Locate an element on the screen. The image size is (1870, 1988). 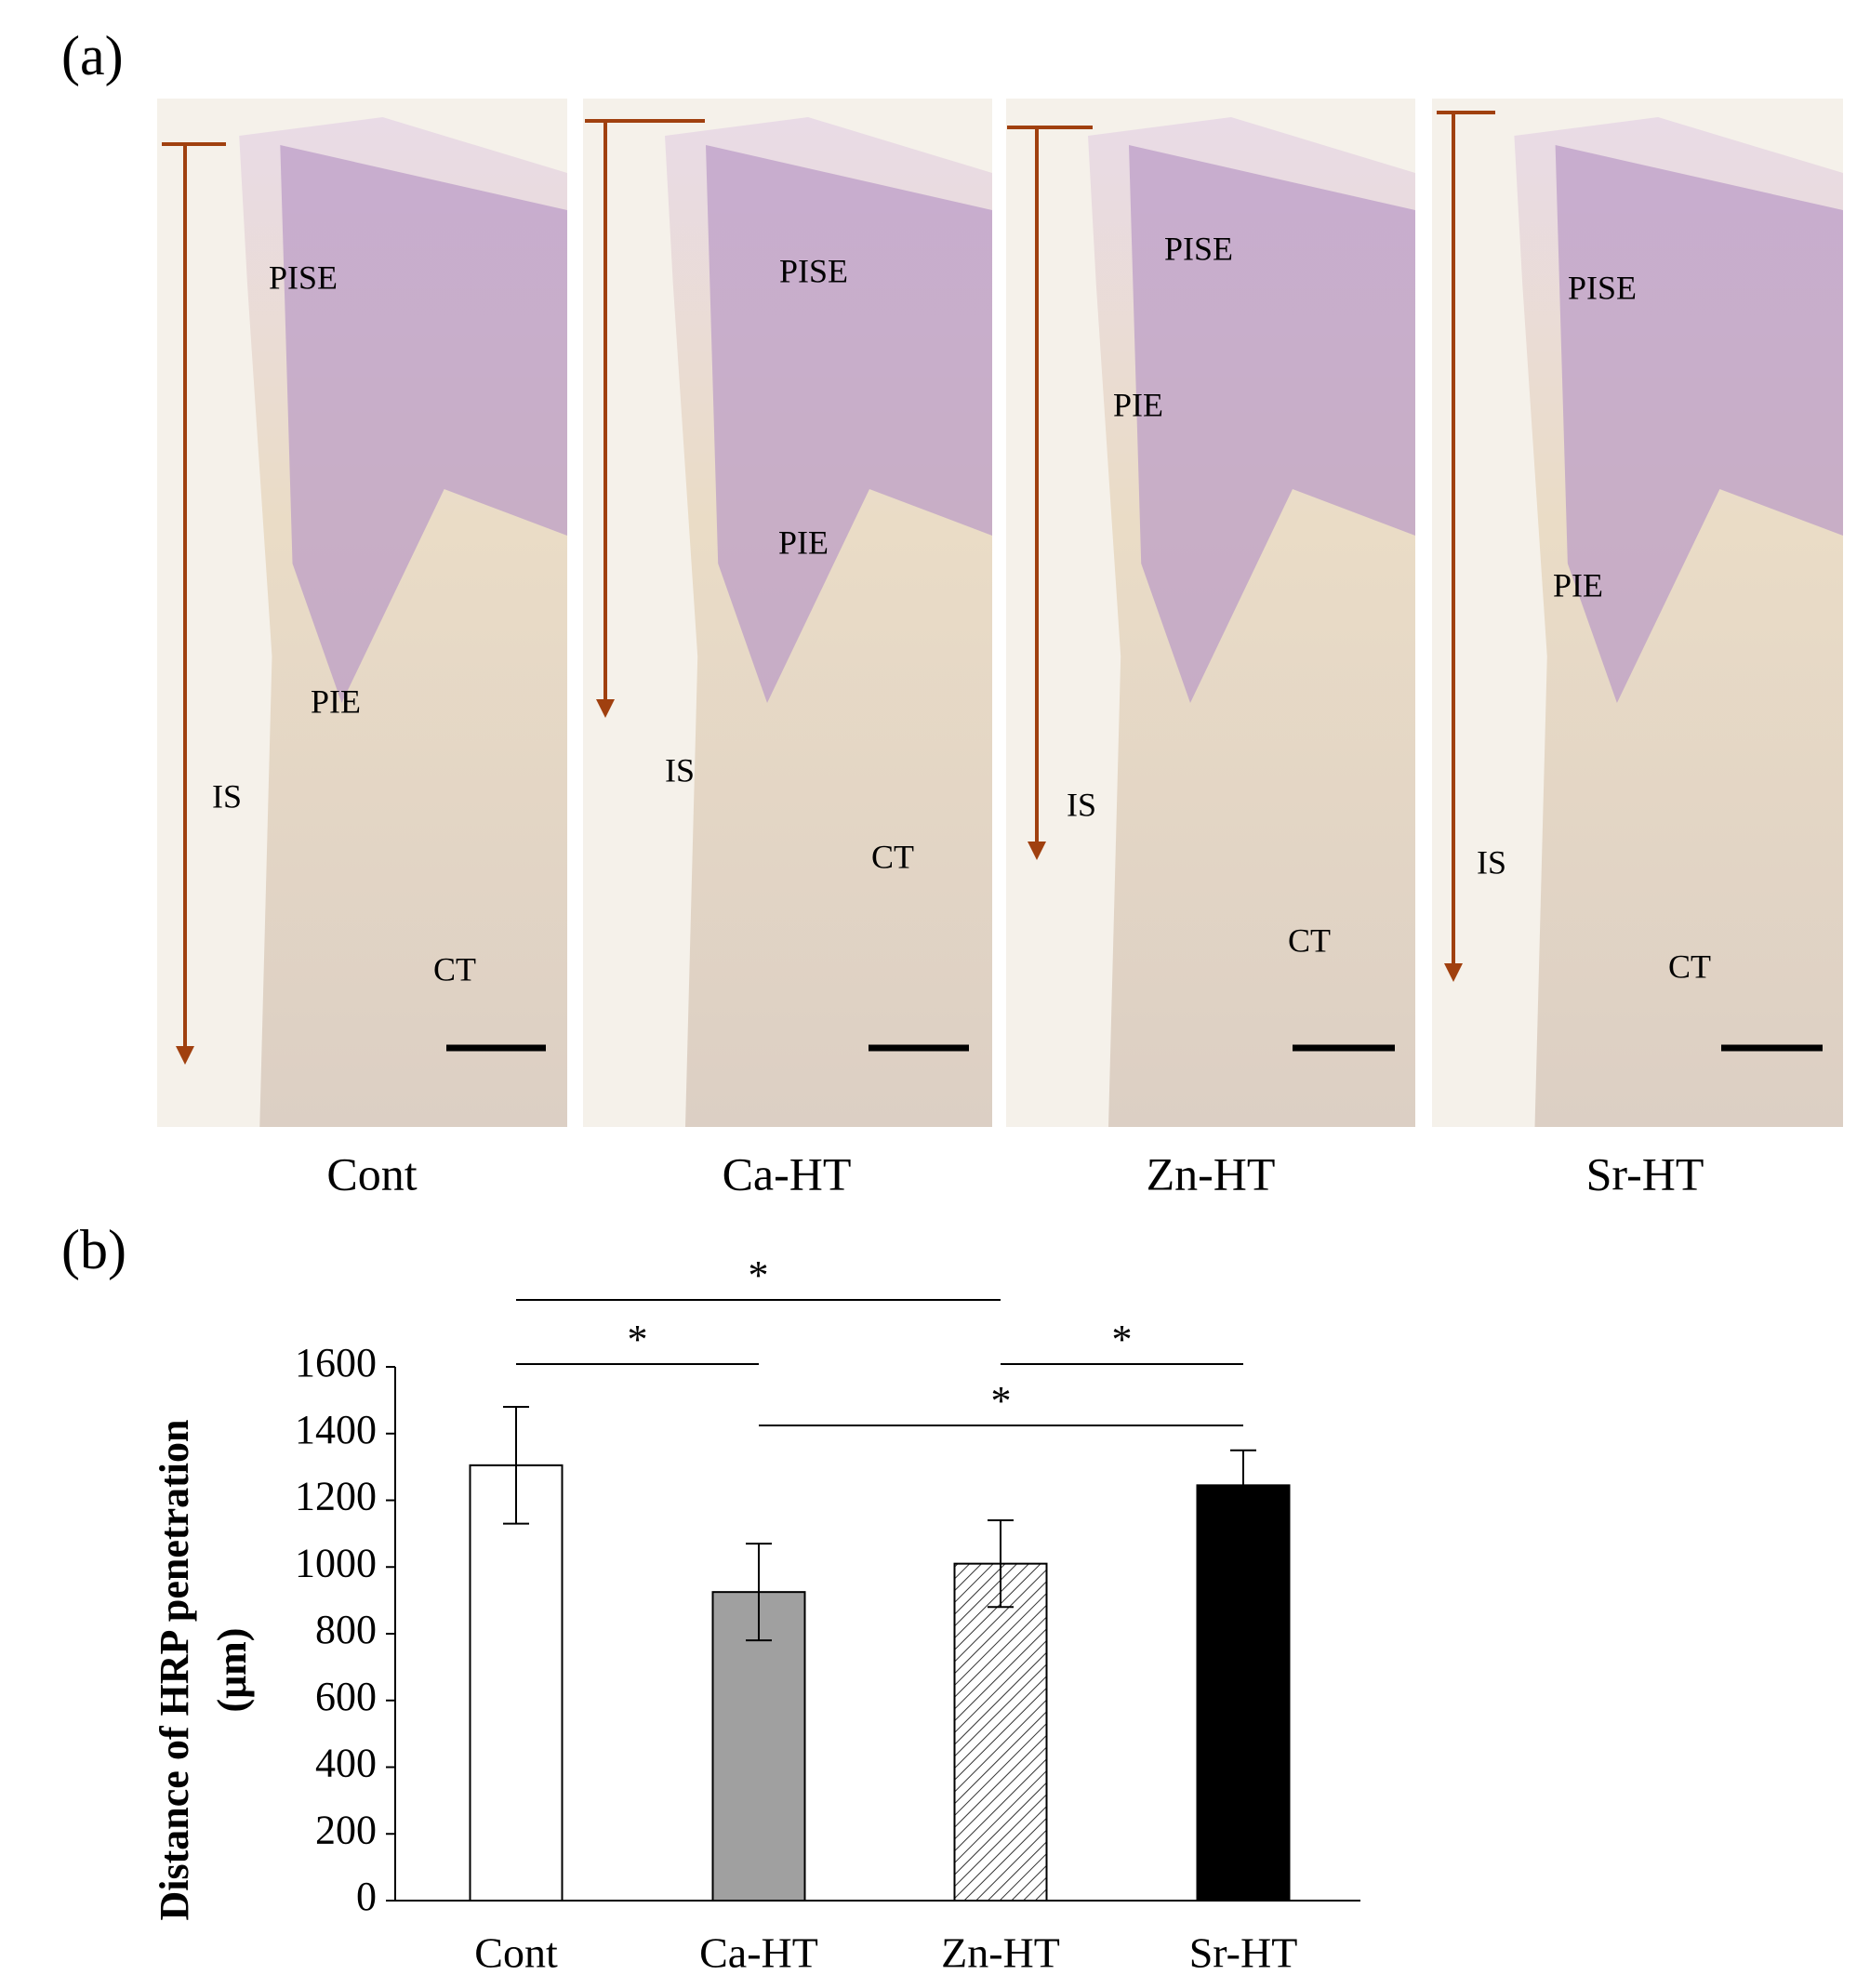
y-tick-label: 0 is located at coordinates (366, 1896).